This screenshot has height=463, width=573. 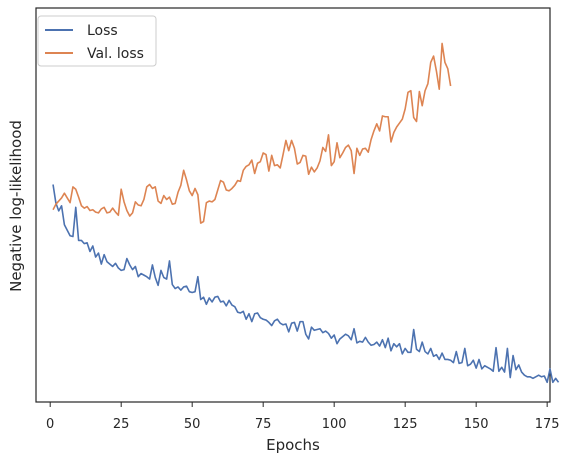 I want to click on x-tick-label: 150, so click(x=476, y=424).